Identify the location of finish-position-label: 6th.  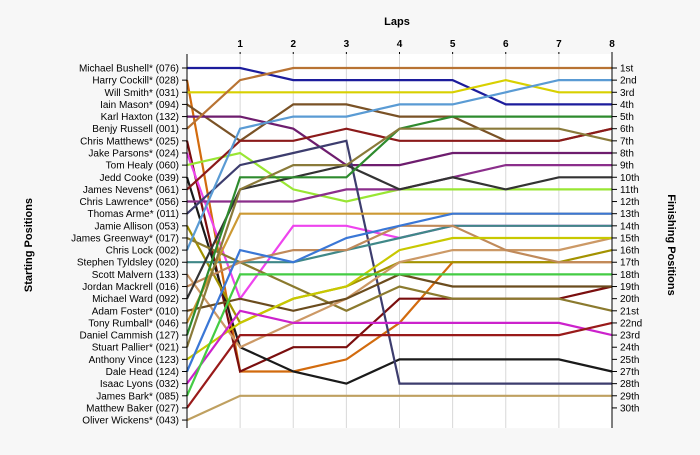
(627, 129).